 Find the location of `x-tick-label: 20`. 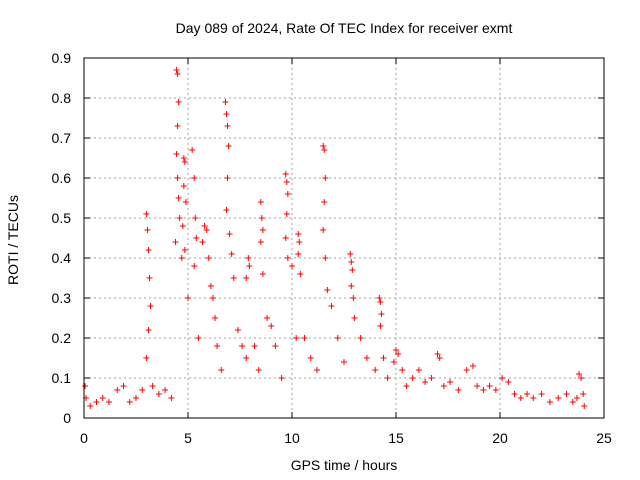

x-tick-label: 20 is located at coordinates (500, 438).